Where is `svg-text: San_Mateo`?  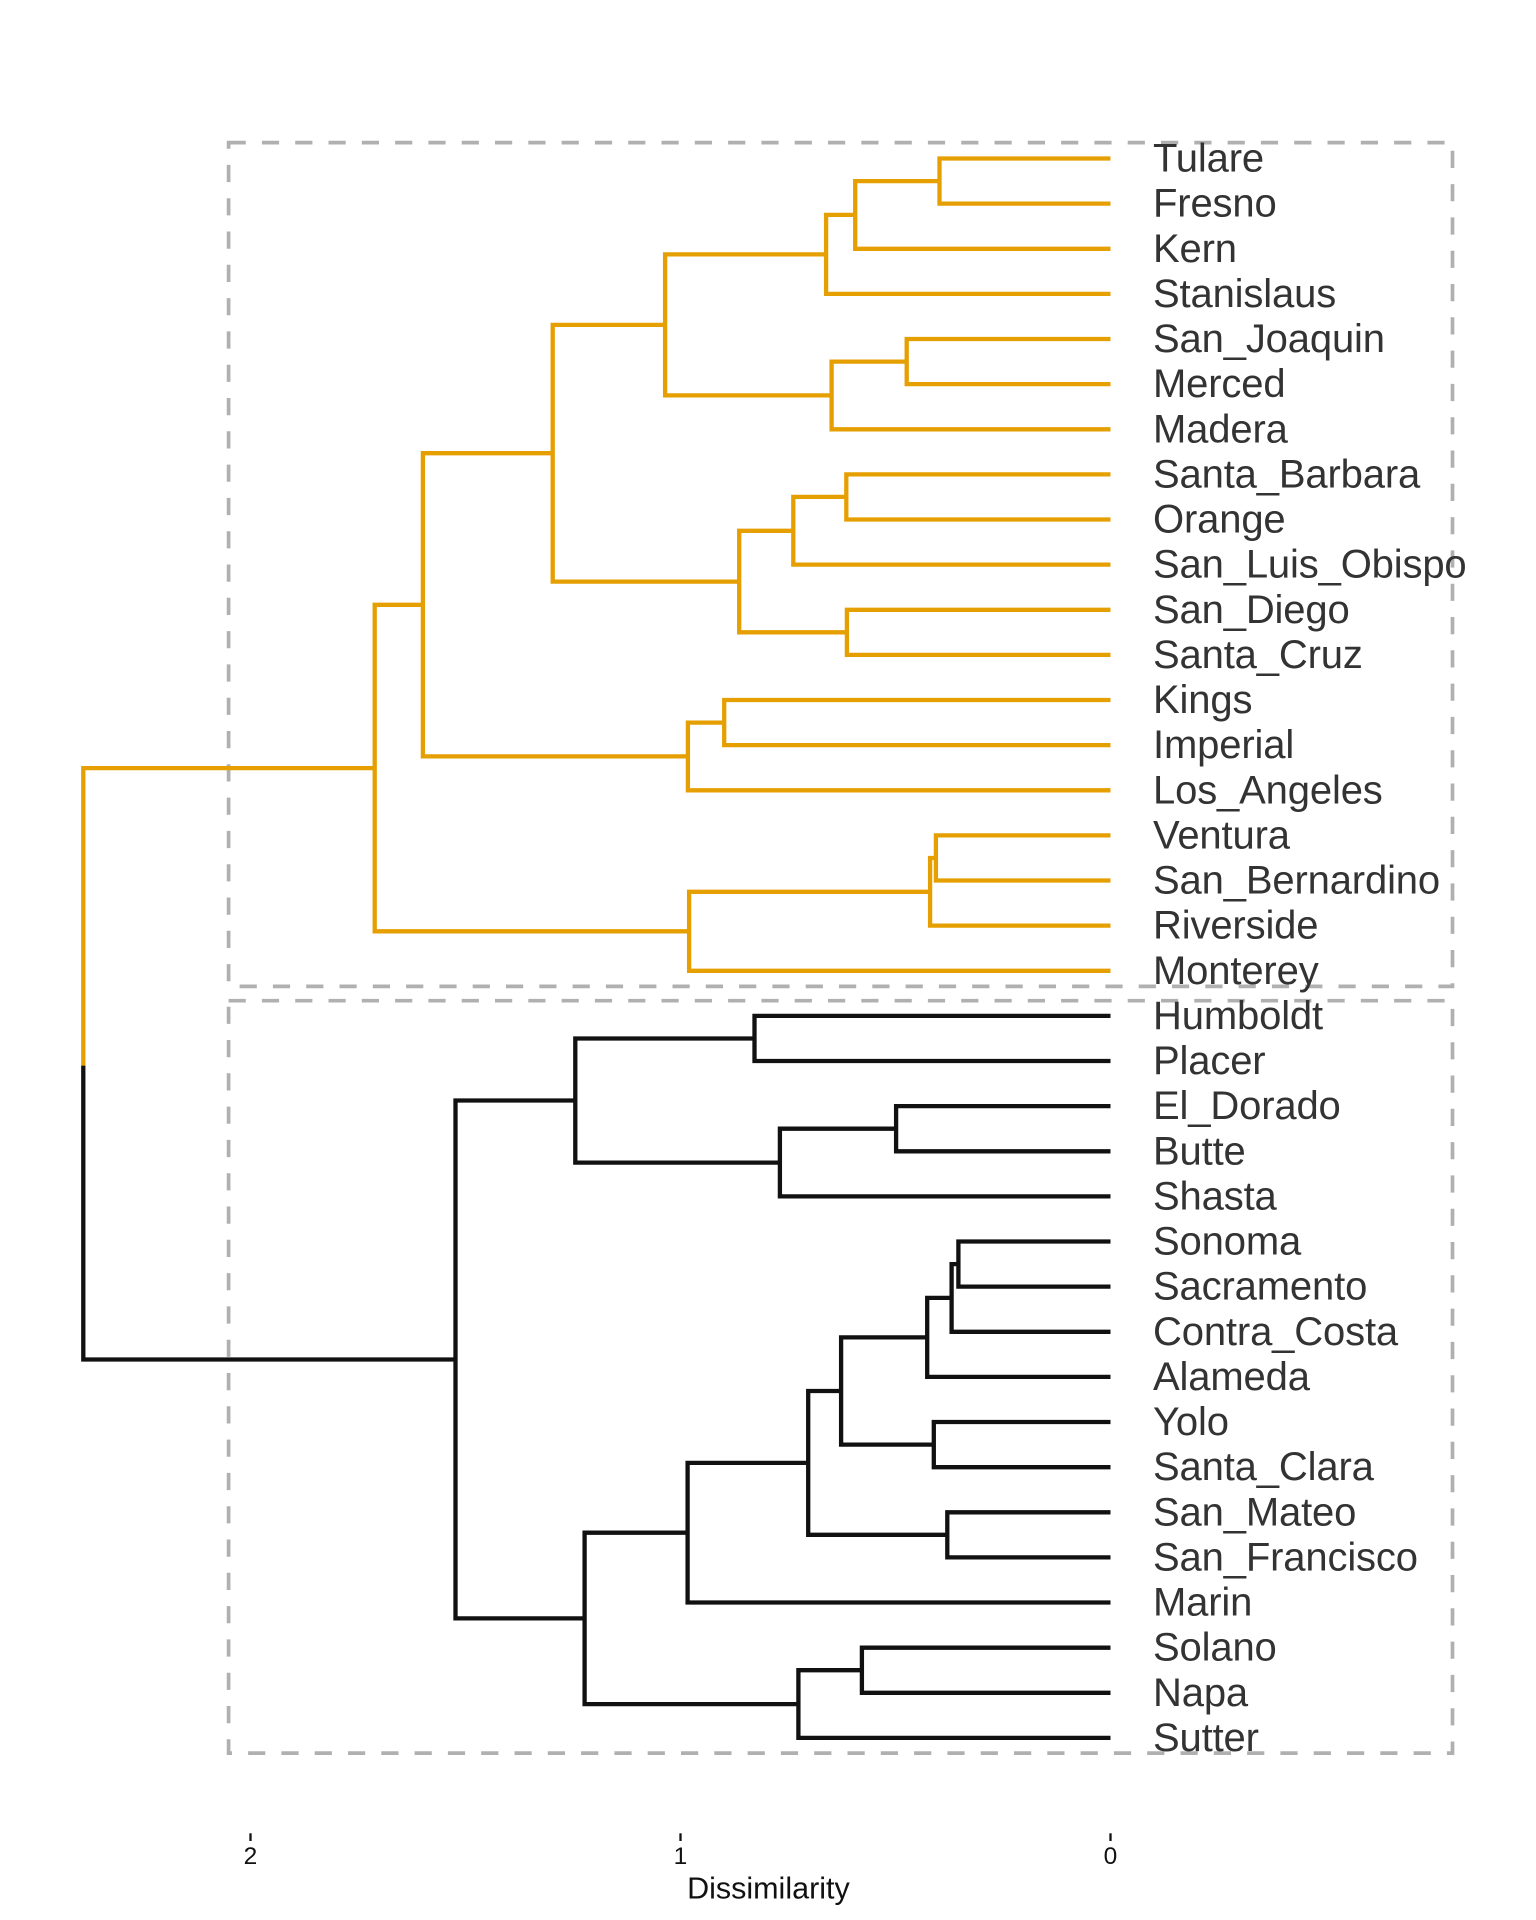
svg-text: San_Mateo is located at coordinates (1254, 1512).